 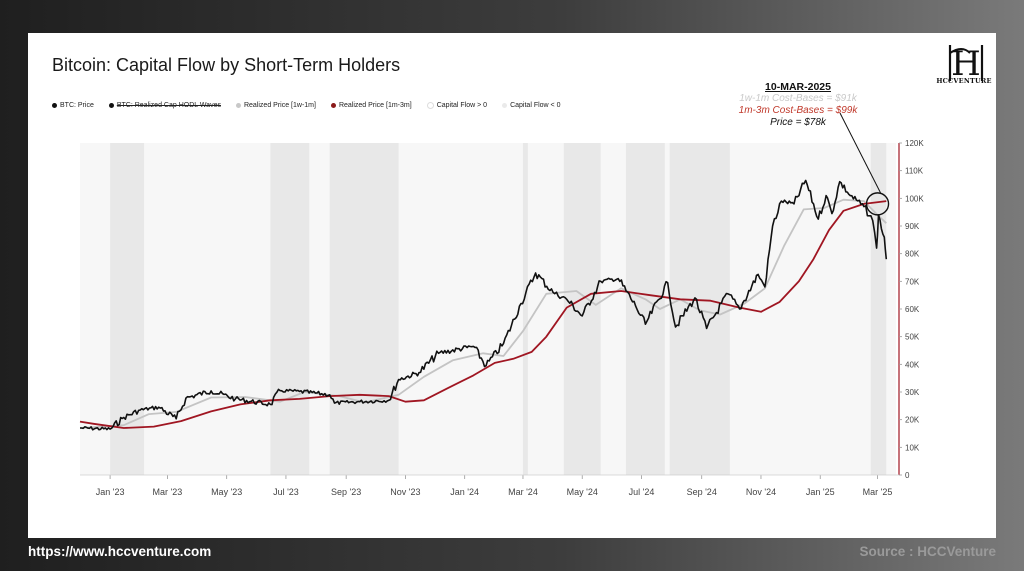 I want to click on annotation-price: Price = $78k, so click(x=798, y=122).